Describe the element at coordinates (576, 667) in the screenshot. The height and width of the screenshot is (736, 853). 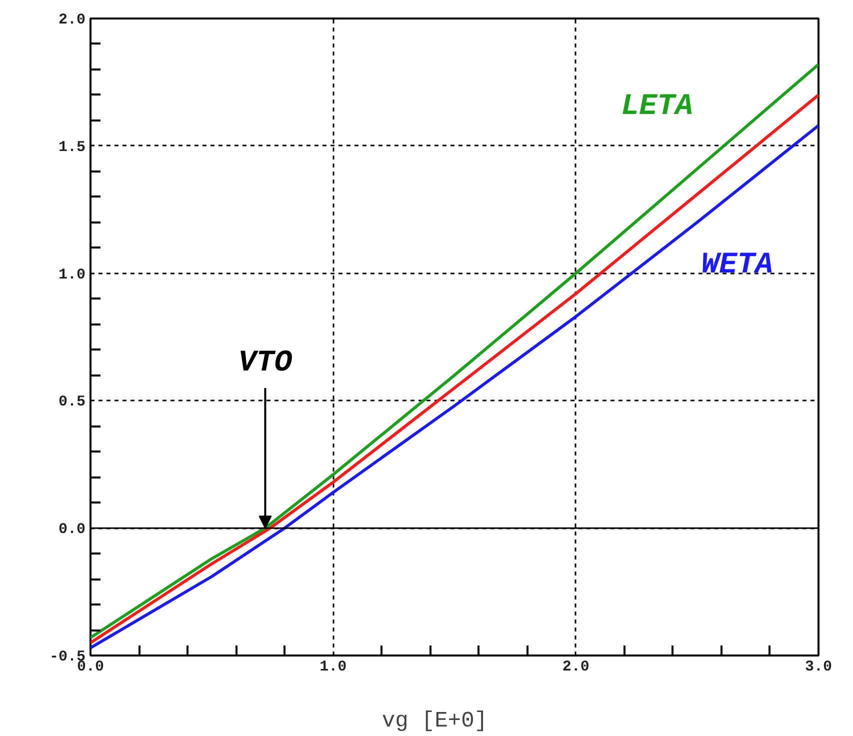
I see `x-tick-label: 2.0` at that location.